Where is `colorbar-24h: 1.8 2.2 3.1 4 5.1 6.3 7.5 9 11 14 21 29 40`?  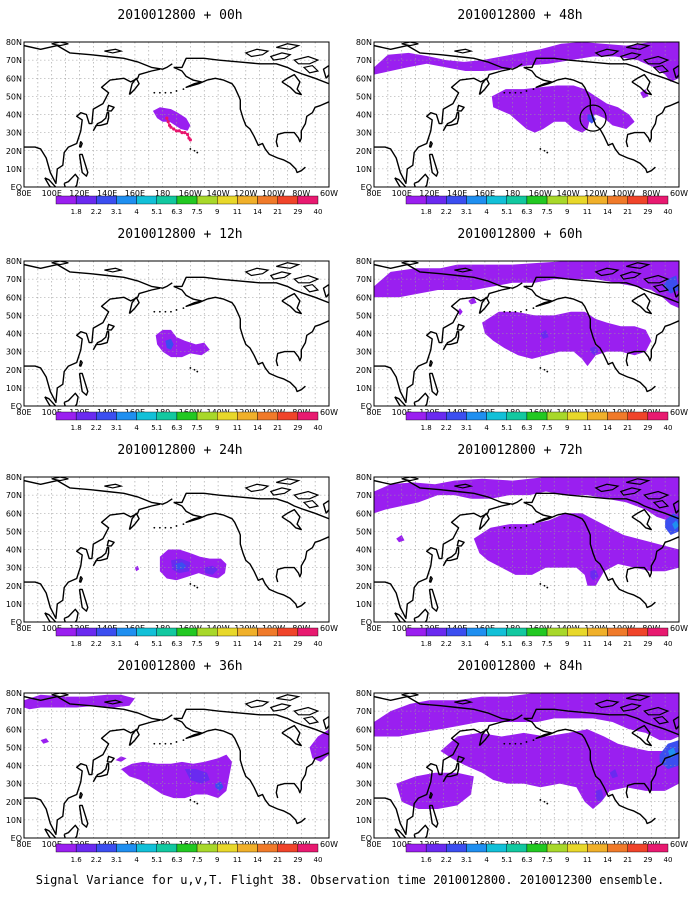 colorbar-24h: 1.8 2.2 3.1 4 5.1 6.3 7.5 9 11 14 21 29 40 is located at coordinates (188, 637).